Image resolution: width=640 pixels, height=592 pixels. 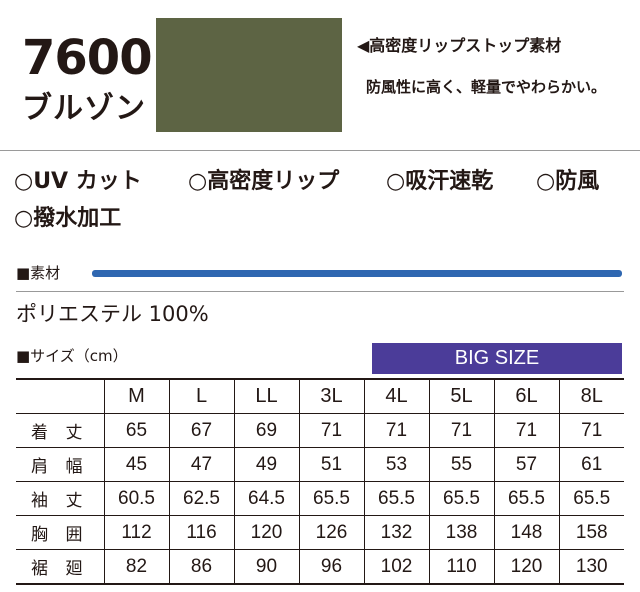 I want to click on measurement-label: 裾 廻, so click(x=60, y=567).